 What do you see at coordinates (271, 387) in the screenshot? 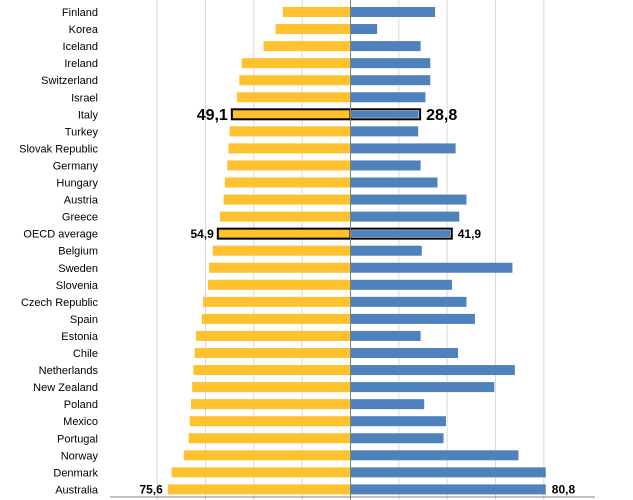
I see `bar-left-new-zealand` at bounding box center [271, 387].